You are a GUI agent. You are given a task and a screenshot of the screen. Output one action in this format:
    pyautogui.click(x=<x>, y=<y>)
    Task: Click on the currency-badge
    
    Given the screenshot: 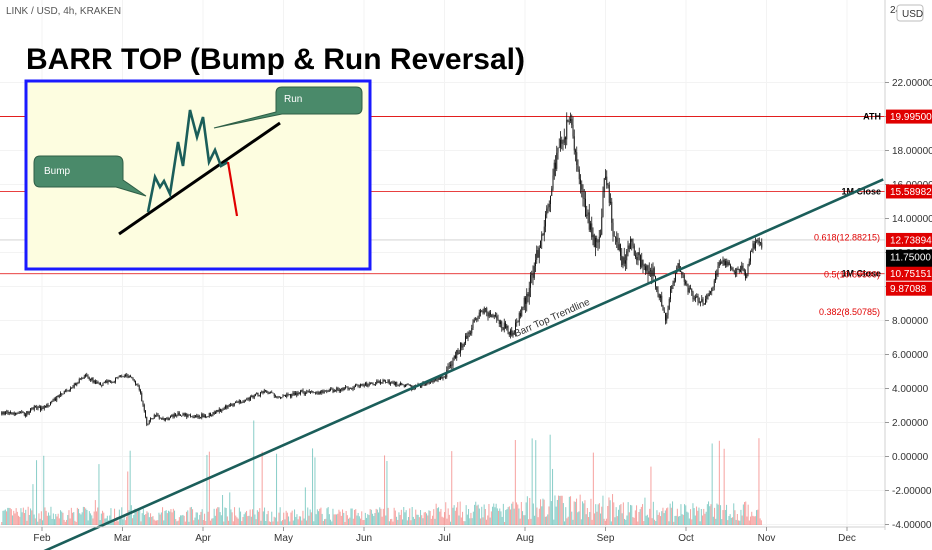 What is the action you would take?
    pyautogui.click(x=910, y=13)
    